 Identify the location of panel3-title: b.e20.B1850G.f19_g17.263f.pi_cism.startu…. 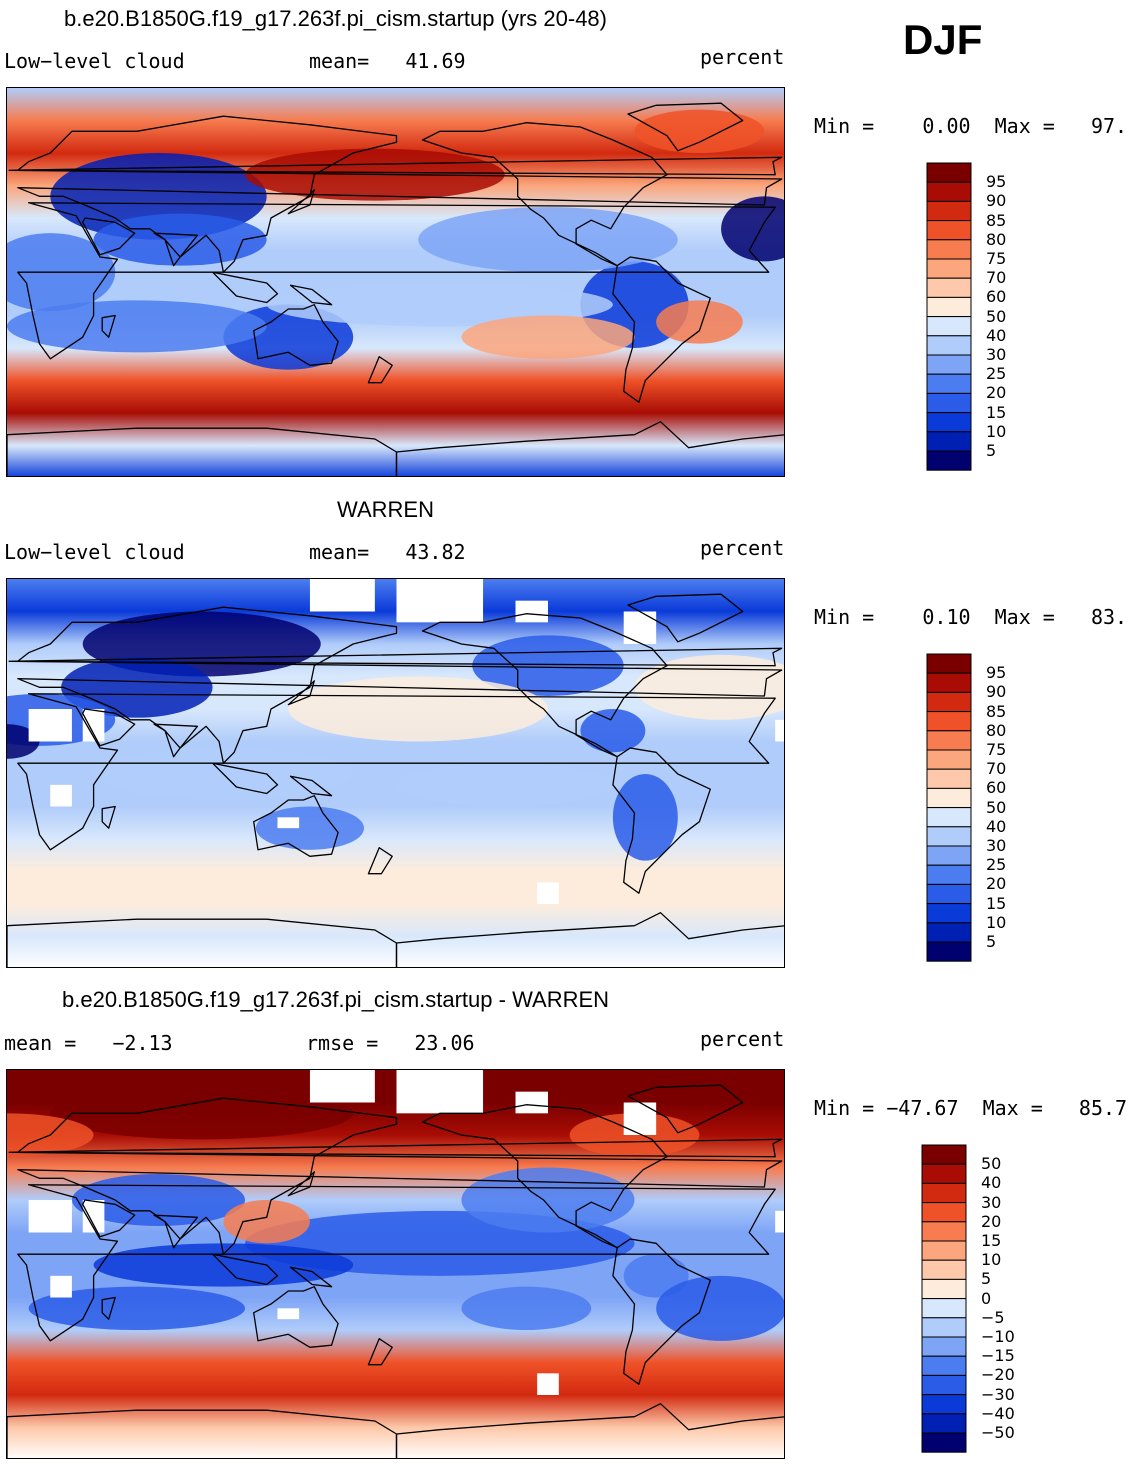
(336, 999).